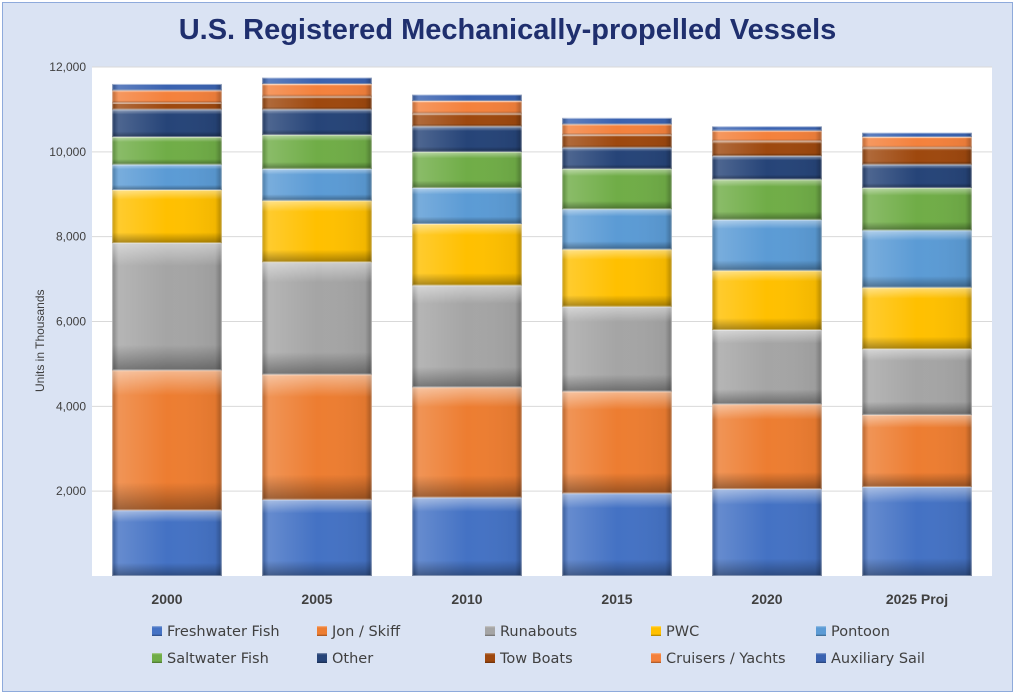 The width and height of the screenshot is (1015, 694). I want to click on y-tick-label: 2,000, so click(71, 491).